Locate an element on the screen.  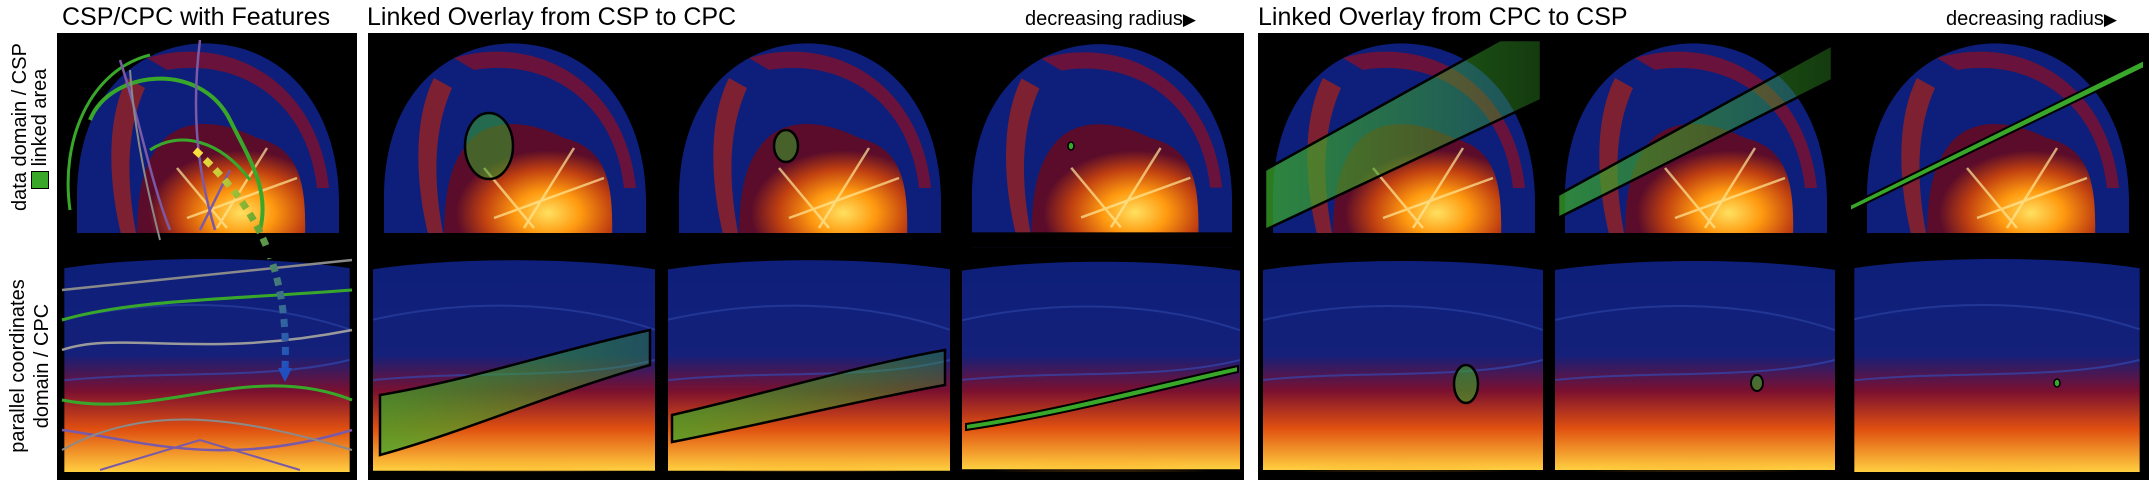
radius-note-right-text: decreasing radius is located at coordinates (2025, 19).